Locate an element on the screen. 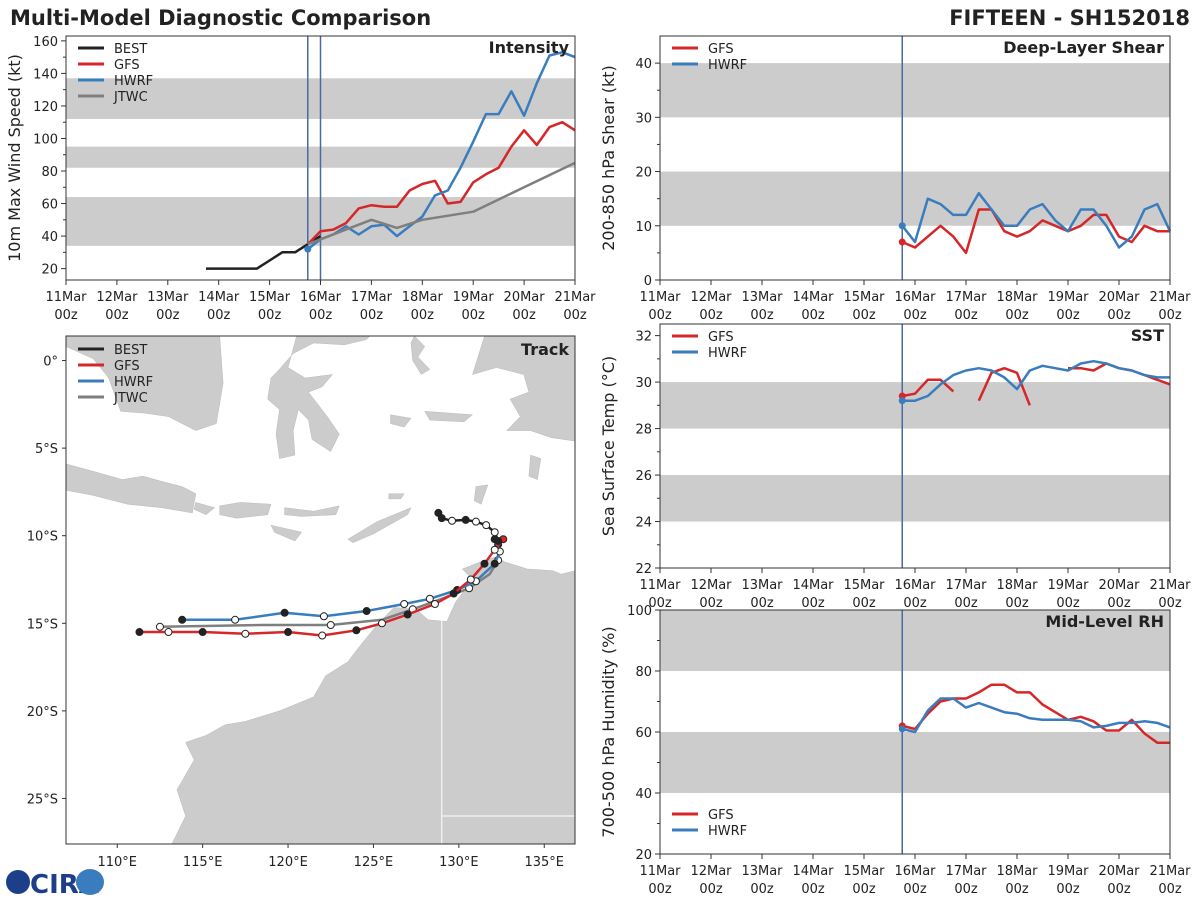  logo-emblem is located at coordinates (90, 882).